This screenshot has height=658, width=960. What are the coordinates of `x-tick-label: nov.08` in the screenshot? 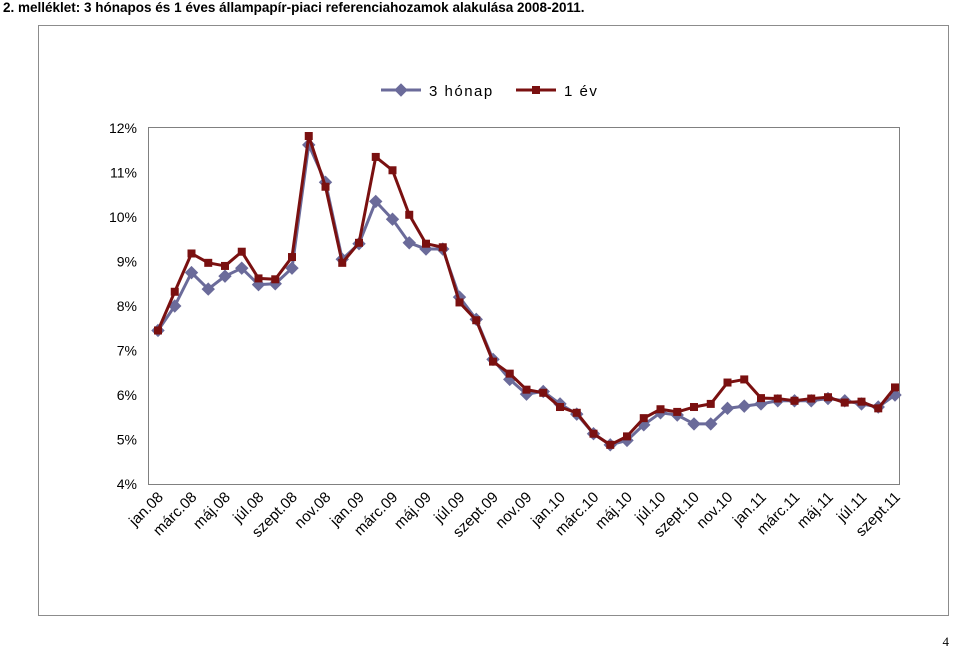 It's located at (312, 510).